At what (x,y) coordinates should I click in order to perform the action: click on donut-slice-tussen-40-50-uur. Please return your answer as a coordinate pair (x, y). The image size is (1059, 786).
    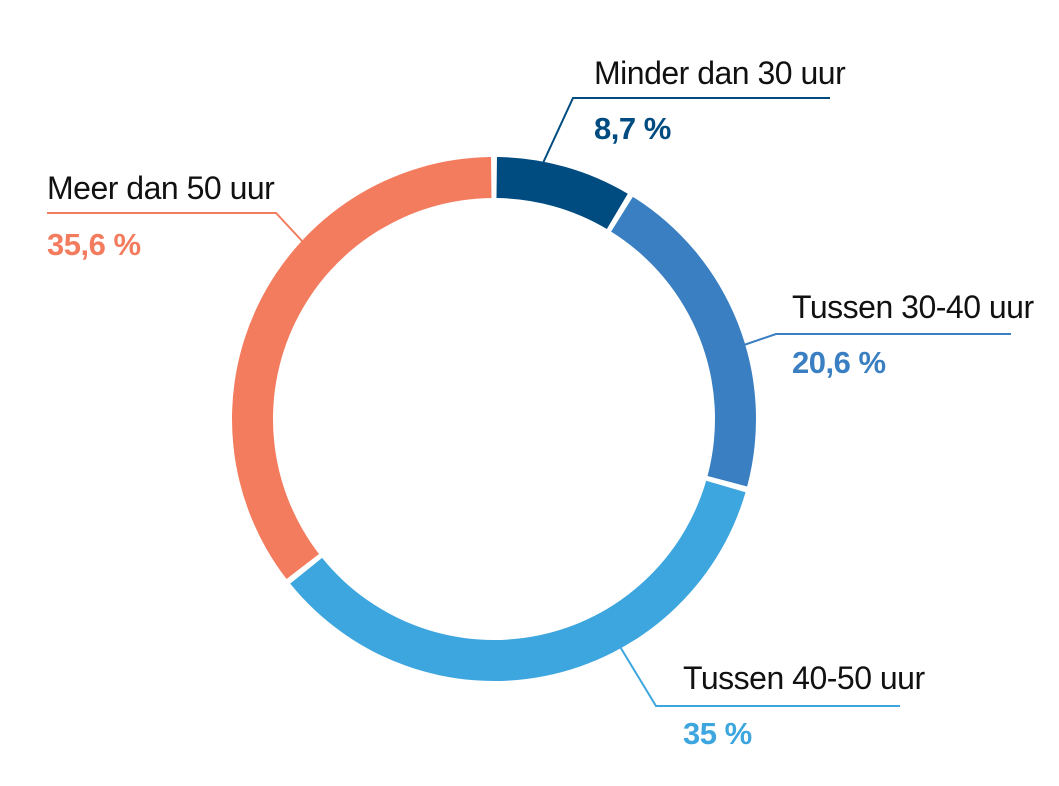
    Looking at the image, I should click on (518, 580).